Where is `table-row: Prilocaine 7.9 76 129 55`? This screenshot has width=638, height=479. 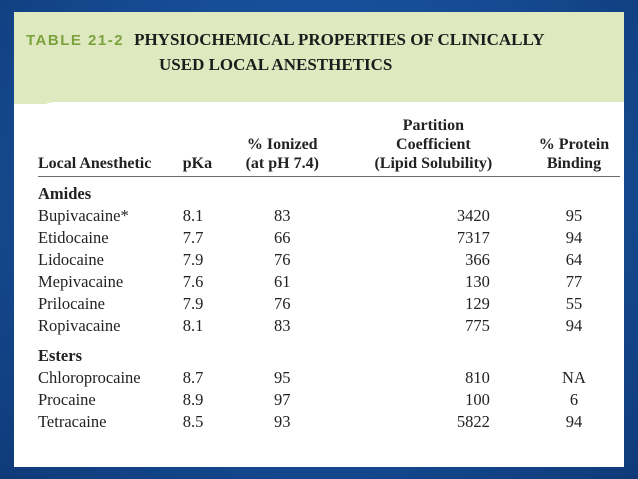
table-row: Prilocaine 7.9 76 129 55 is located at coordinates (329, 304).